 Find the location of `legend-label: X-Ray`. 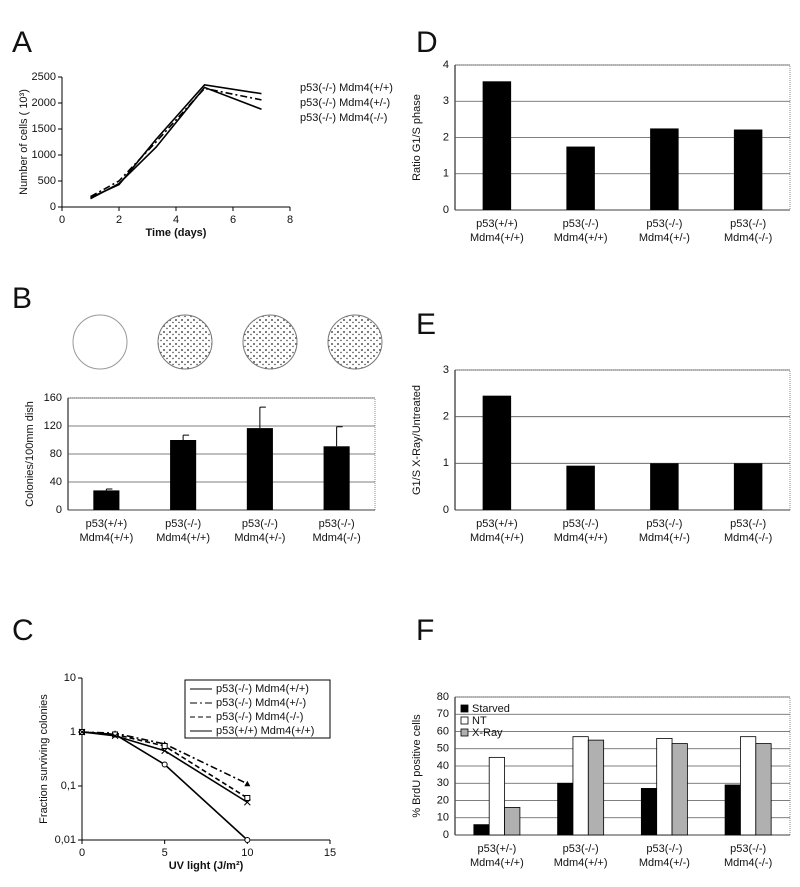

legend-label: X-Ray is located at coordinates (487, 733).